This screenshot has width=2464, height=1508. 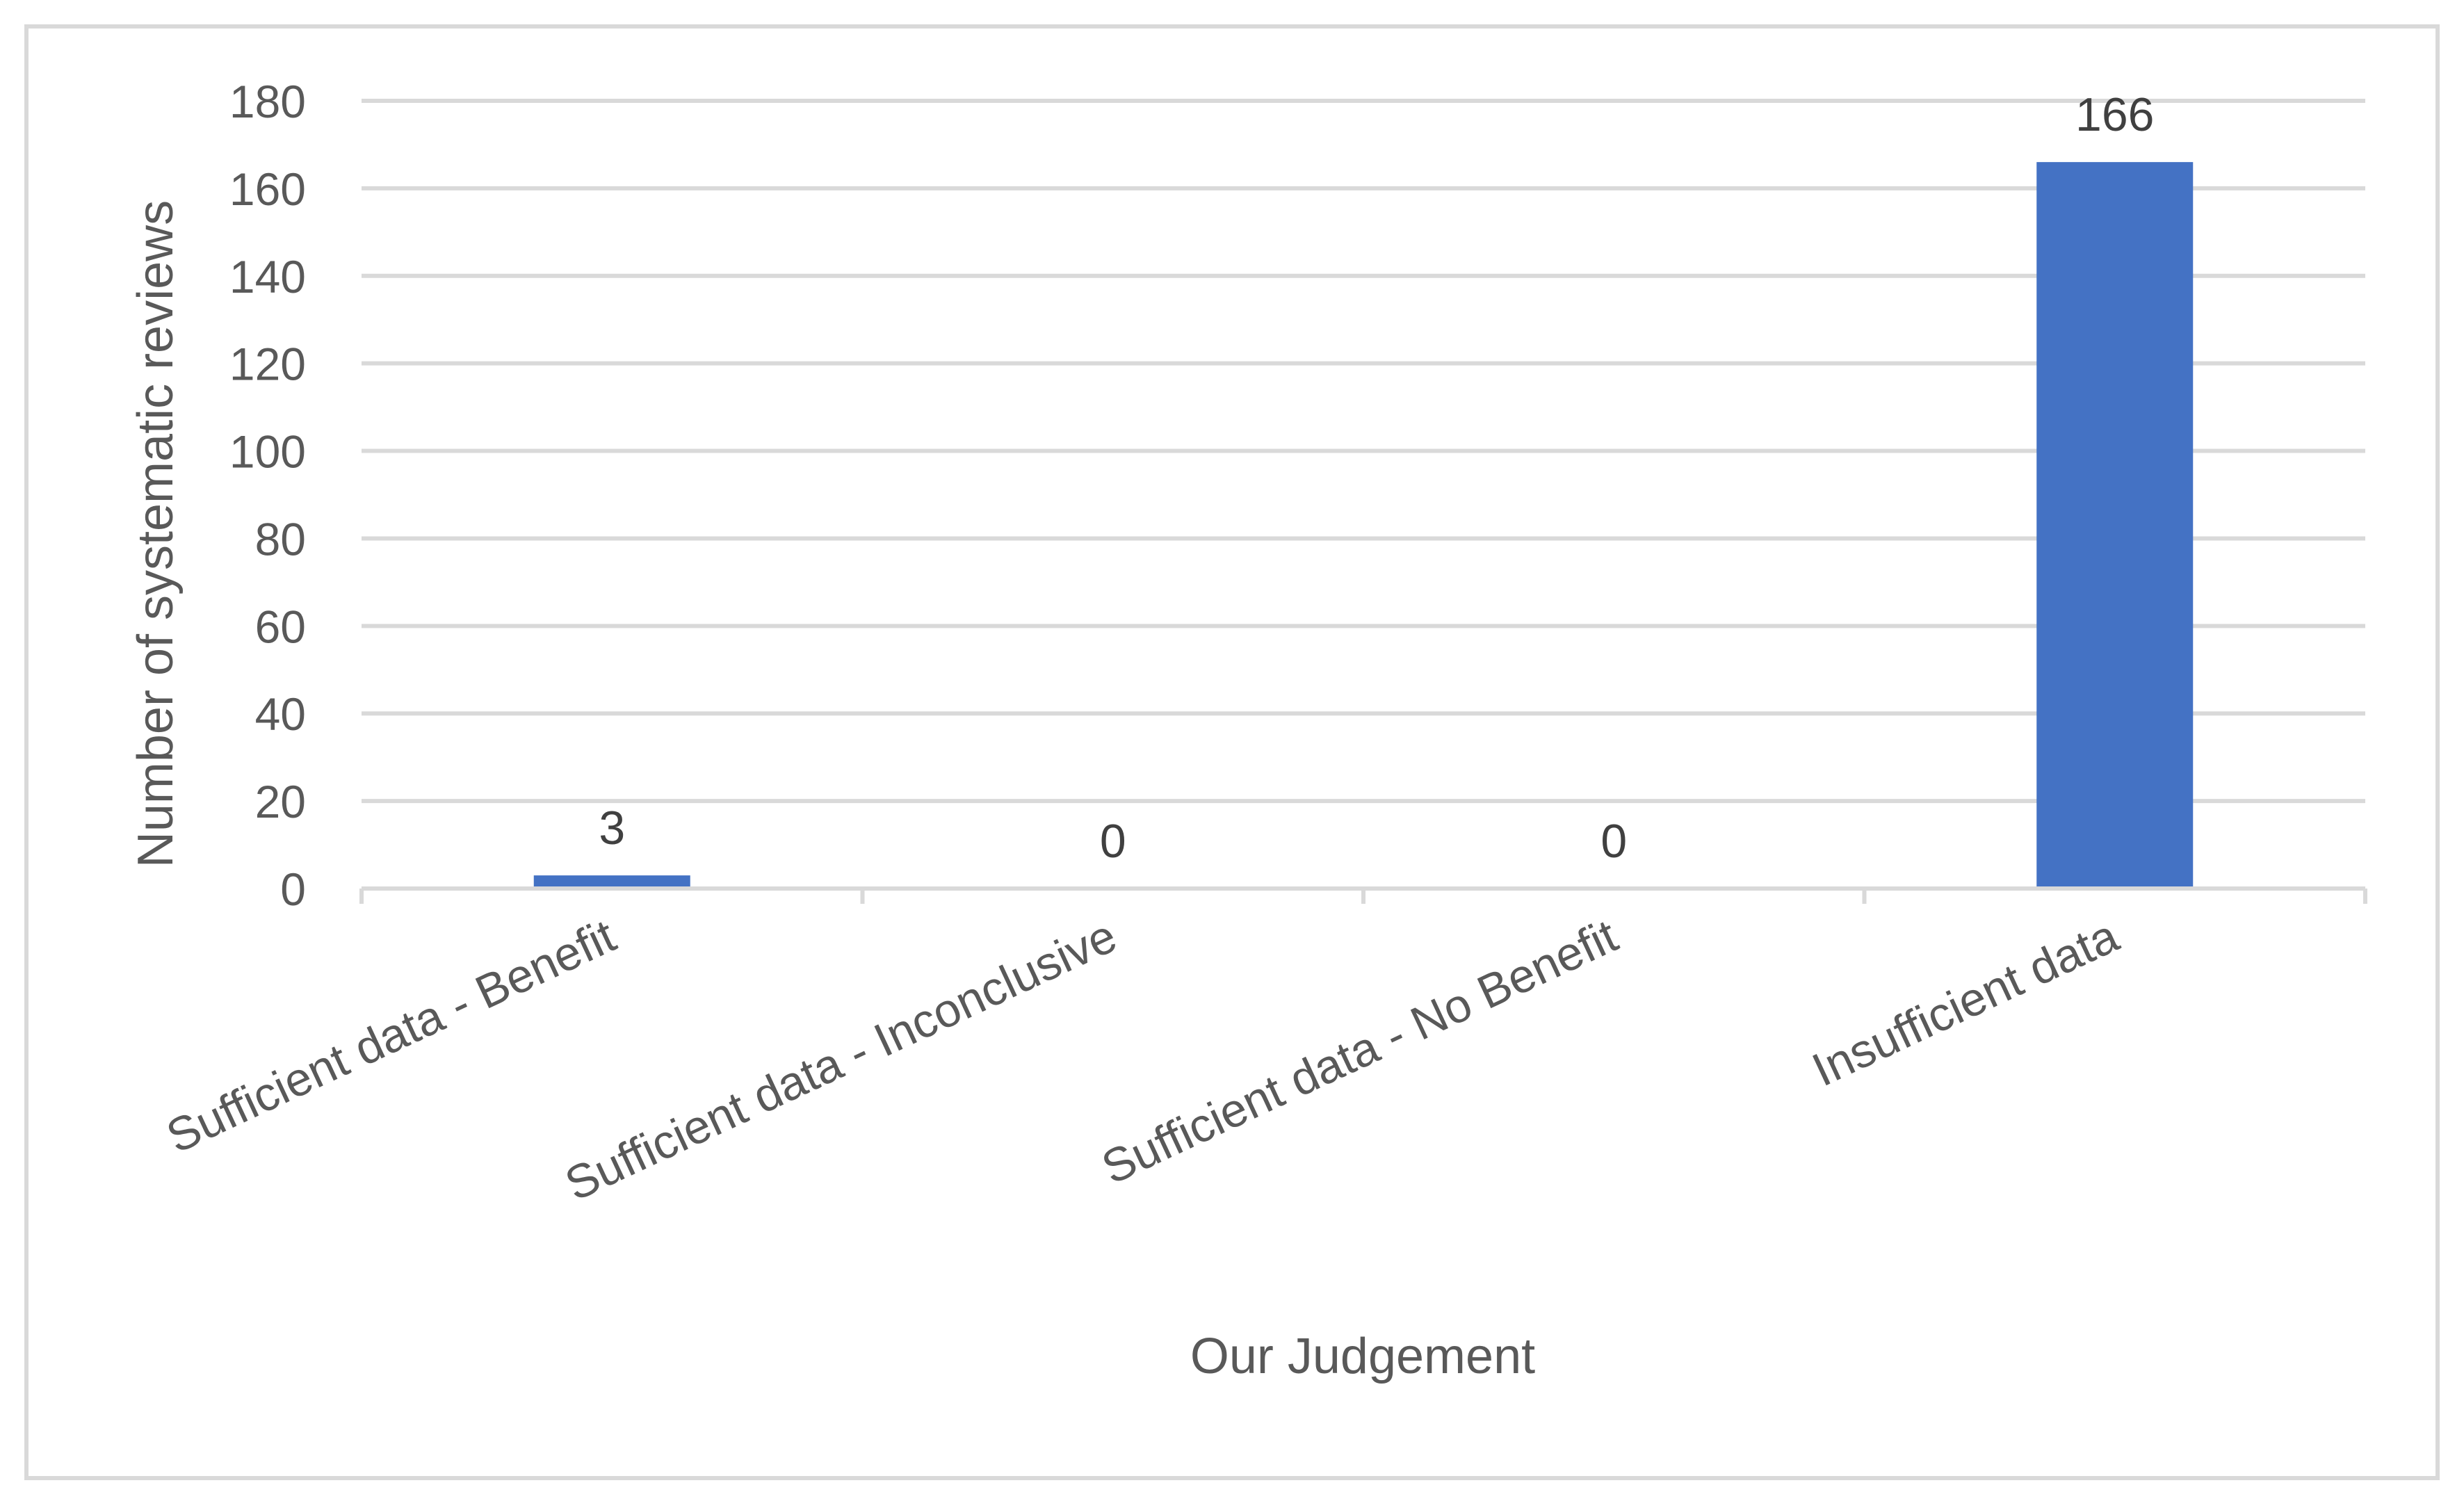 What do you see at coordinates (267, 495) in the screenshot?
I see `y-tick-labels: 0 20 40 60 80 100 120 140 160 180` at bounding box center [267, 495].